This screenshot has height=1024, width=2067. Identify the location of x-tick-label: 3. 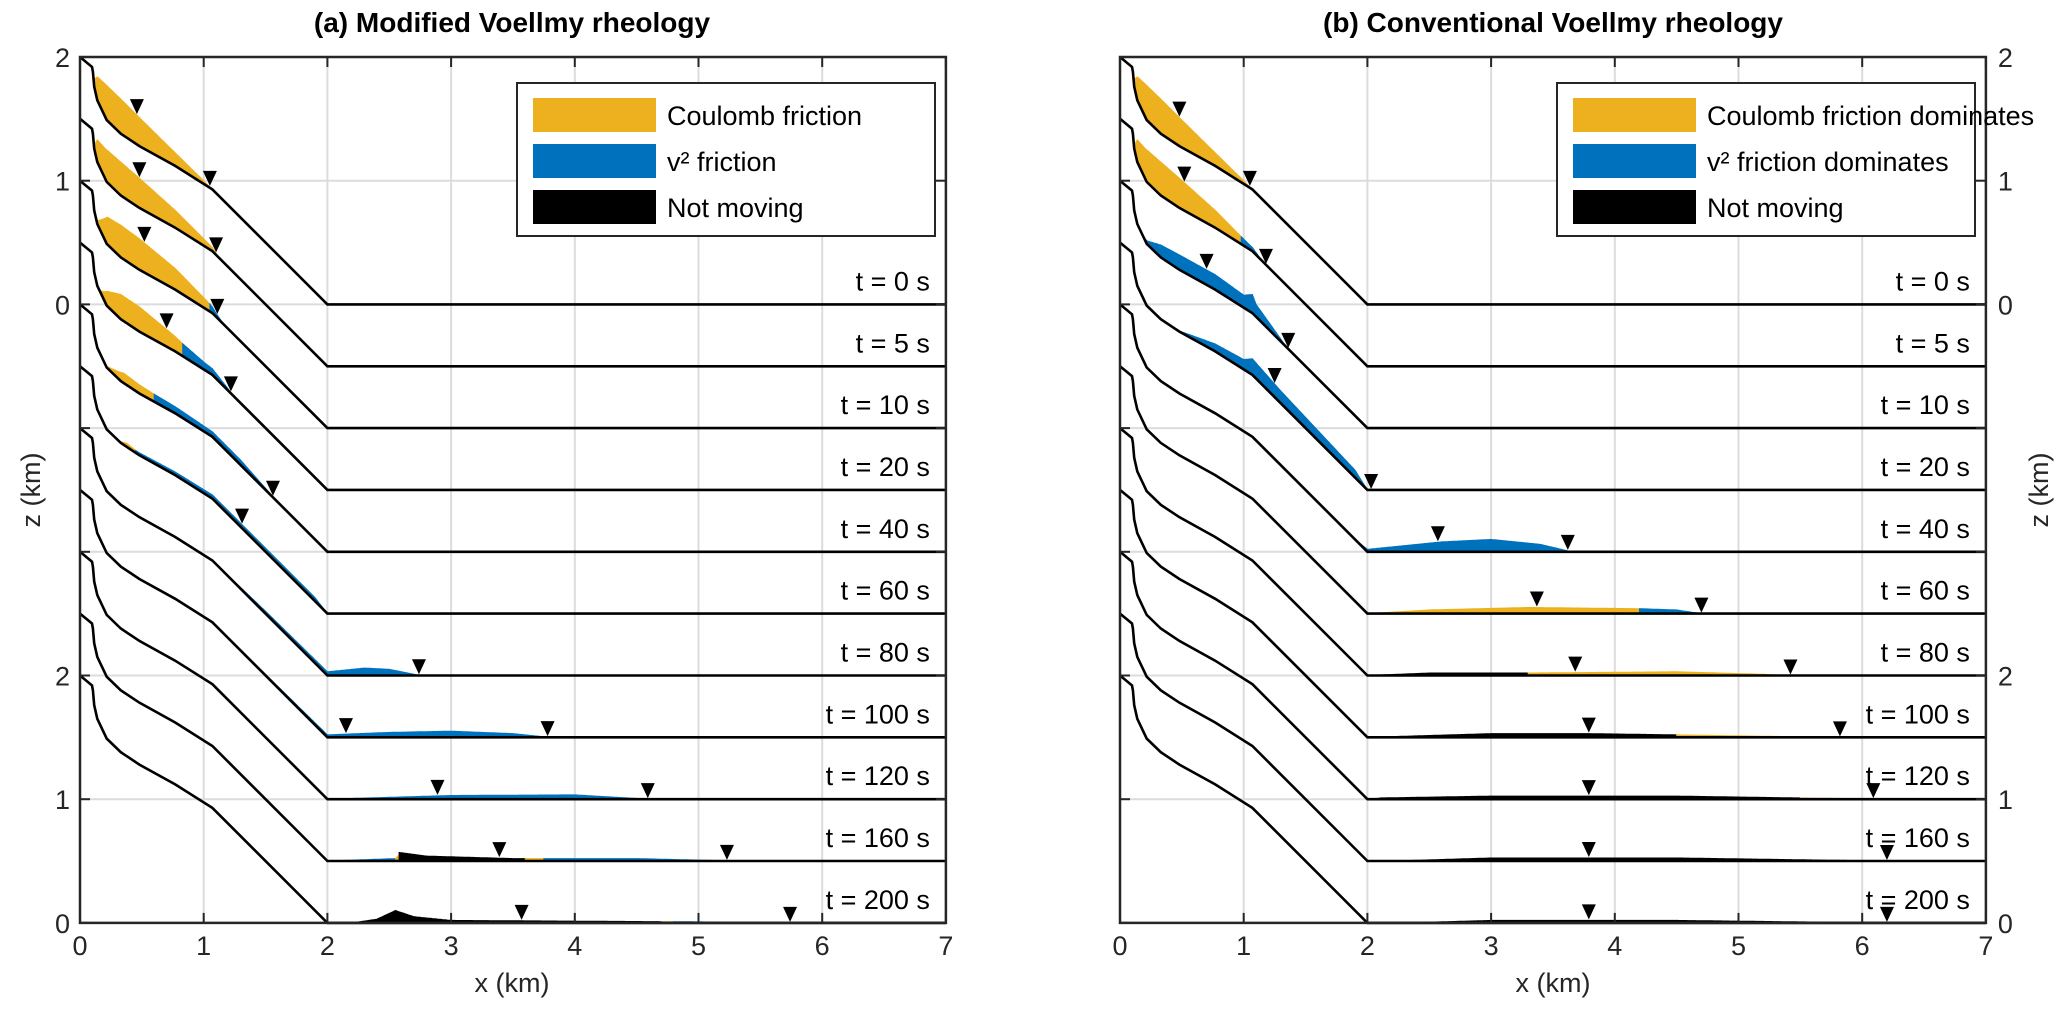
(451, 946).